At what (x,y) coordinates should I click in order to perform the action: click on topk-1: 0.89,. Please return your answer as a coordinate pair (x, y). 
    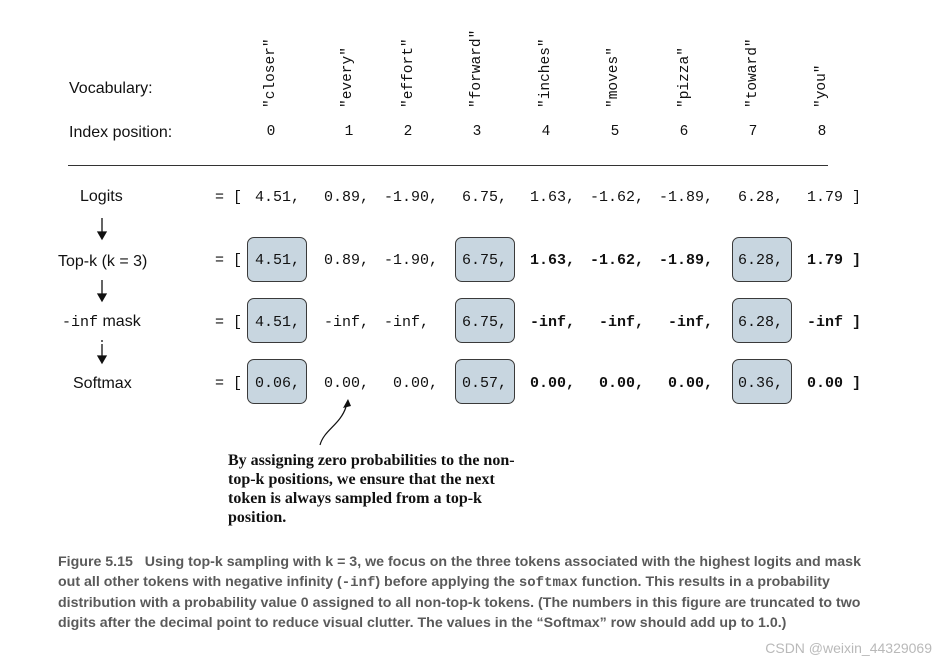
    Looking at the image, I should click on (347, 260).